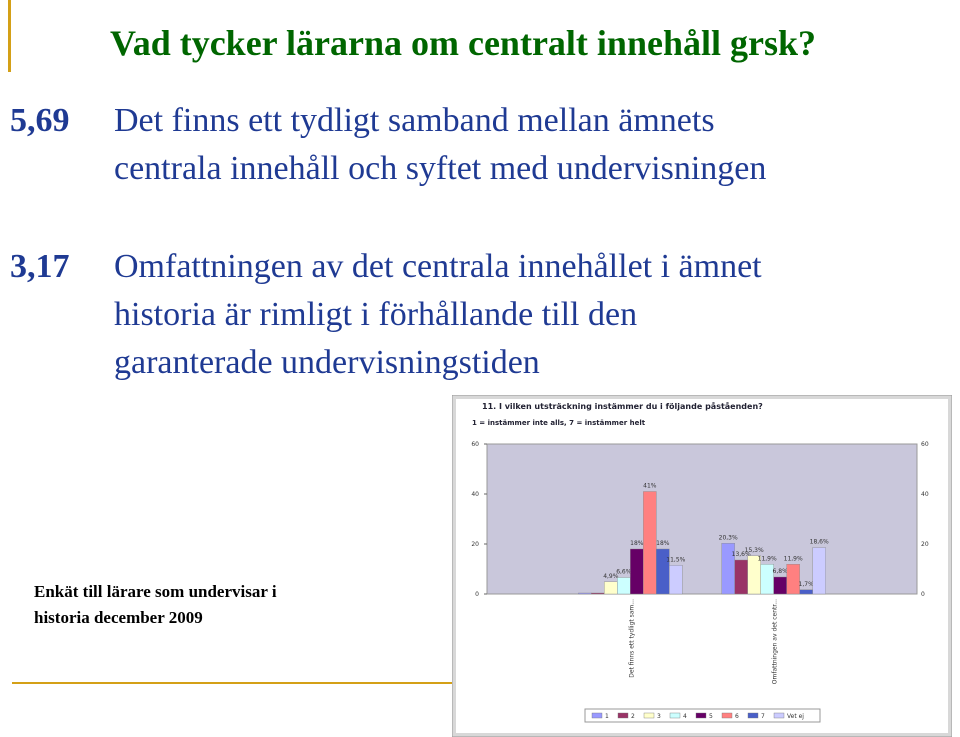 The width and height of the screenshot is (960, 737). I want to click on y-tick-label: 0, so click(477, 594).